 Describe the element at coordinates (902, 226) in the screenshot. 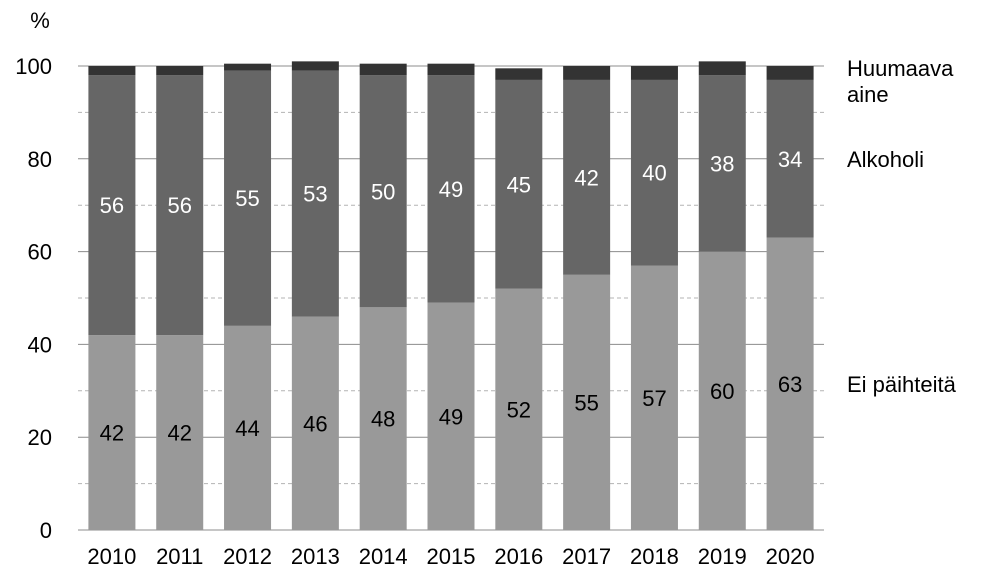

I see `legend: Ei päihteitä Alkoholi Huumaava aine` at that location.